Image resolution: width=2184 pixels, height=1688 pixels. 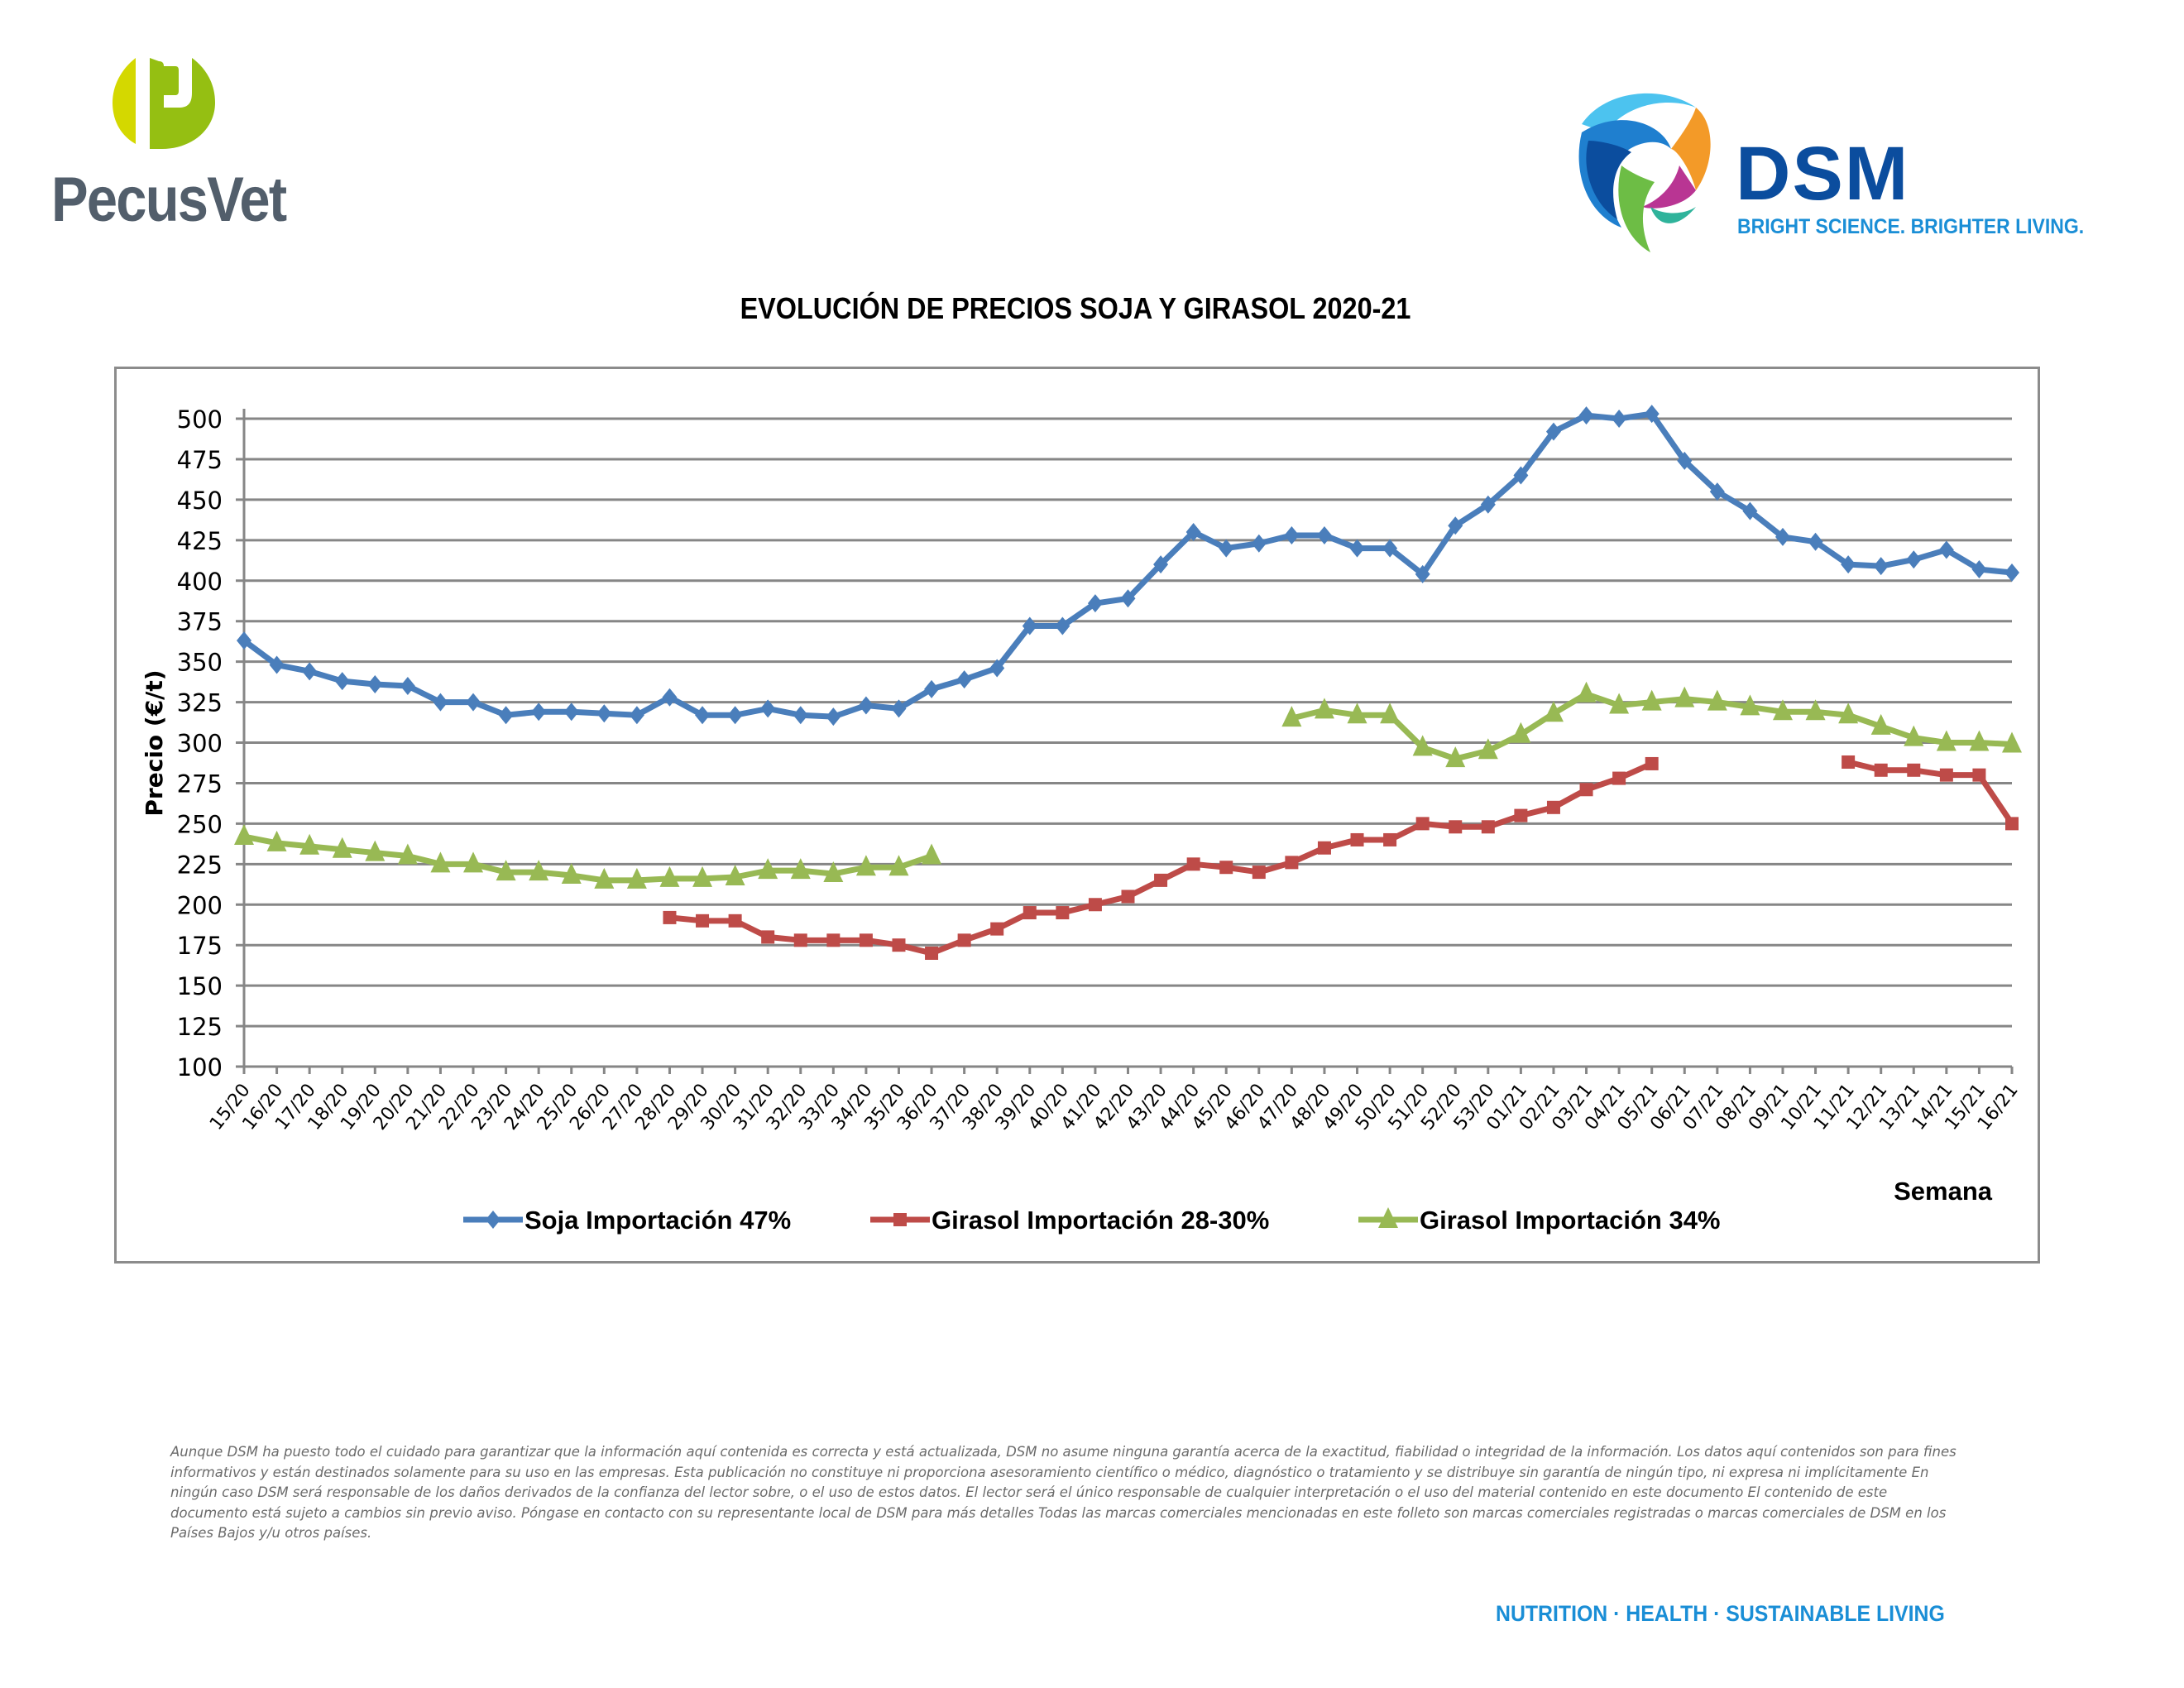 I want to click on y-tick-label: 475, so click(x=200, y=460).